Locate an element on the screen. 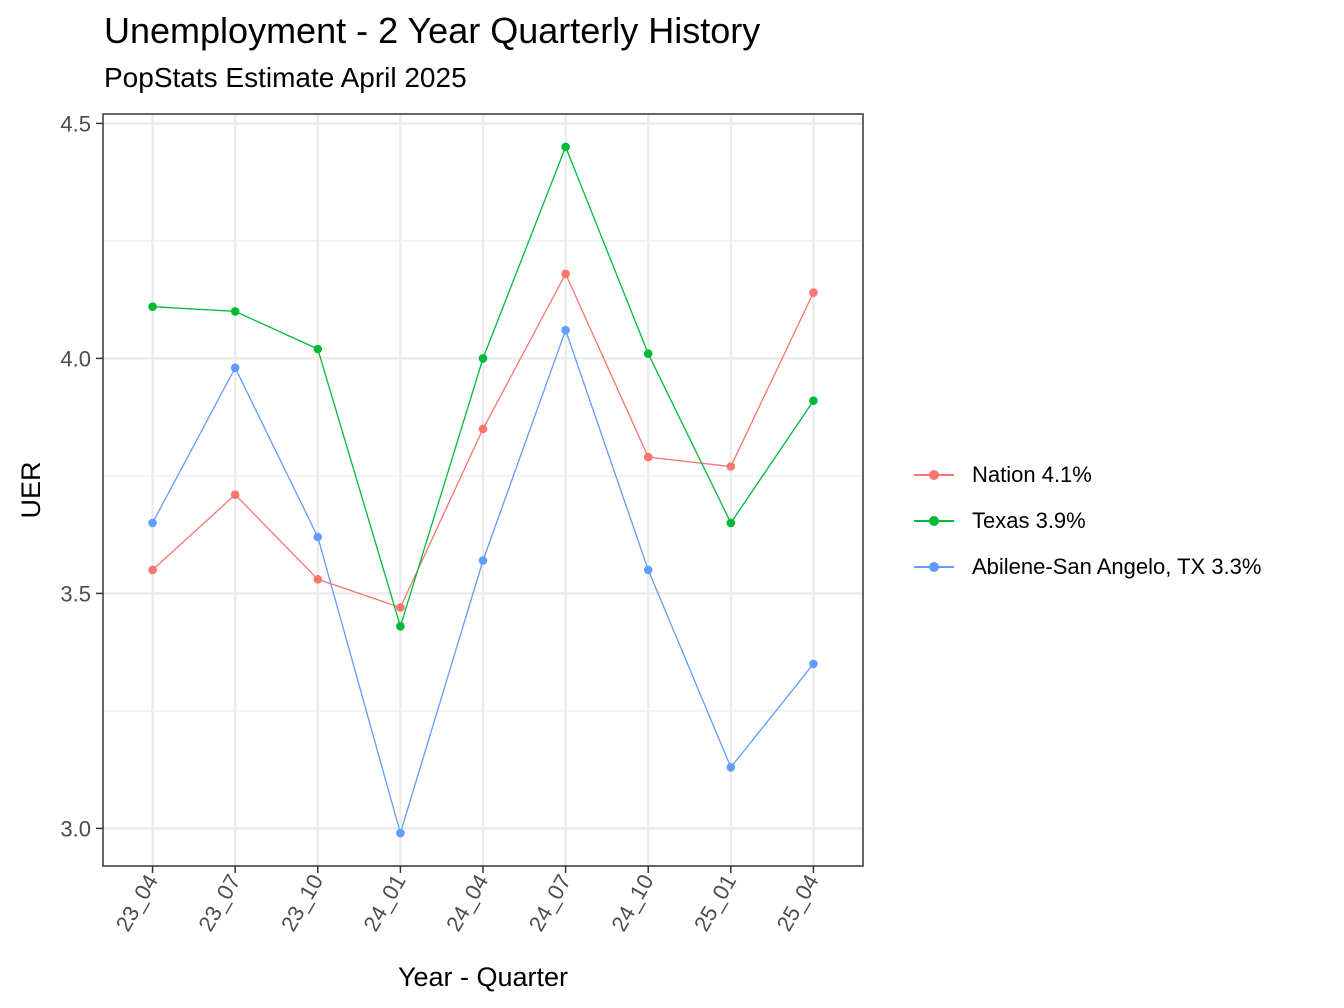  legend-key-texas is located at coordinates (934, 521).